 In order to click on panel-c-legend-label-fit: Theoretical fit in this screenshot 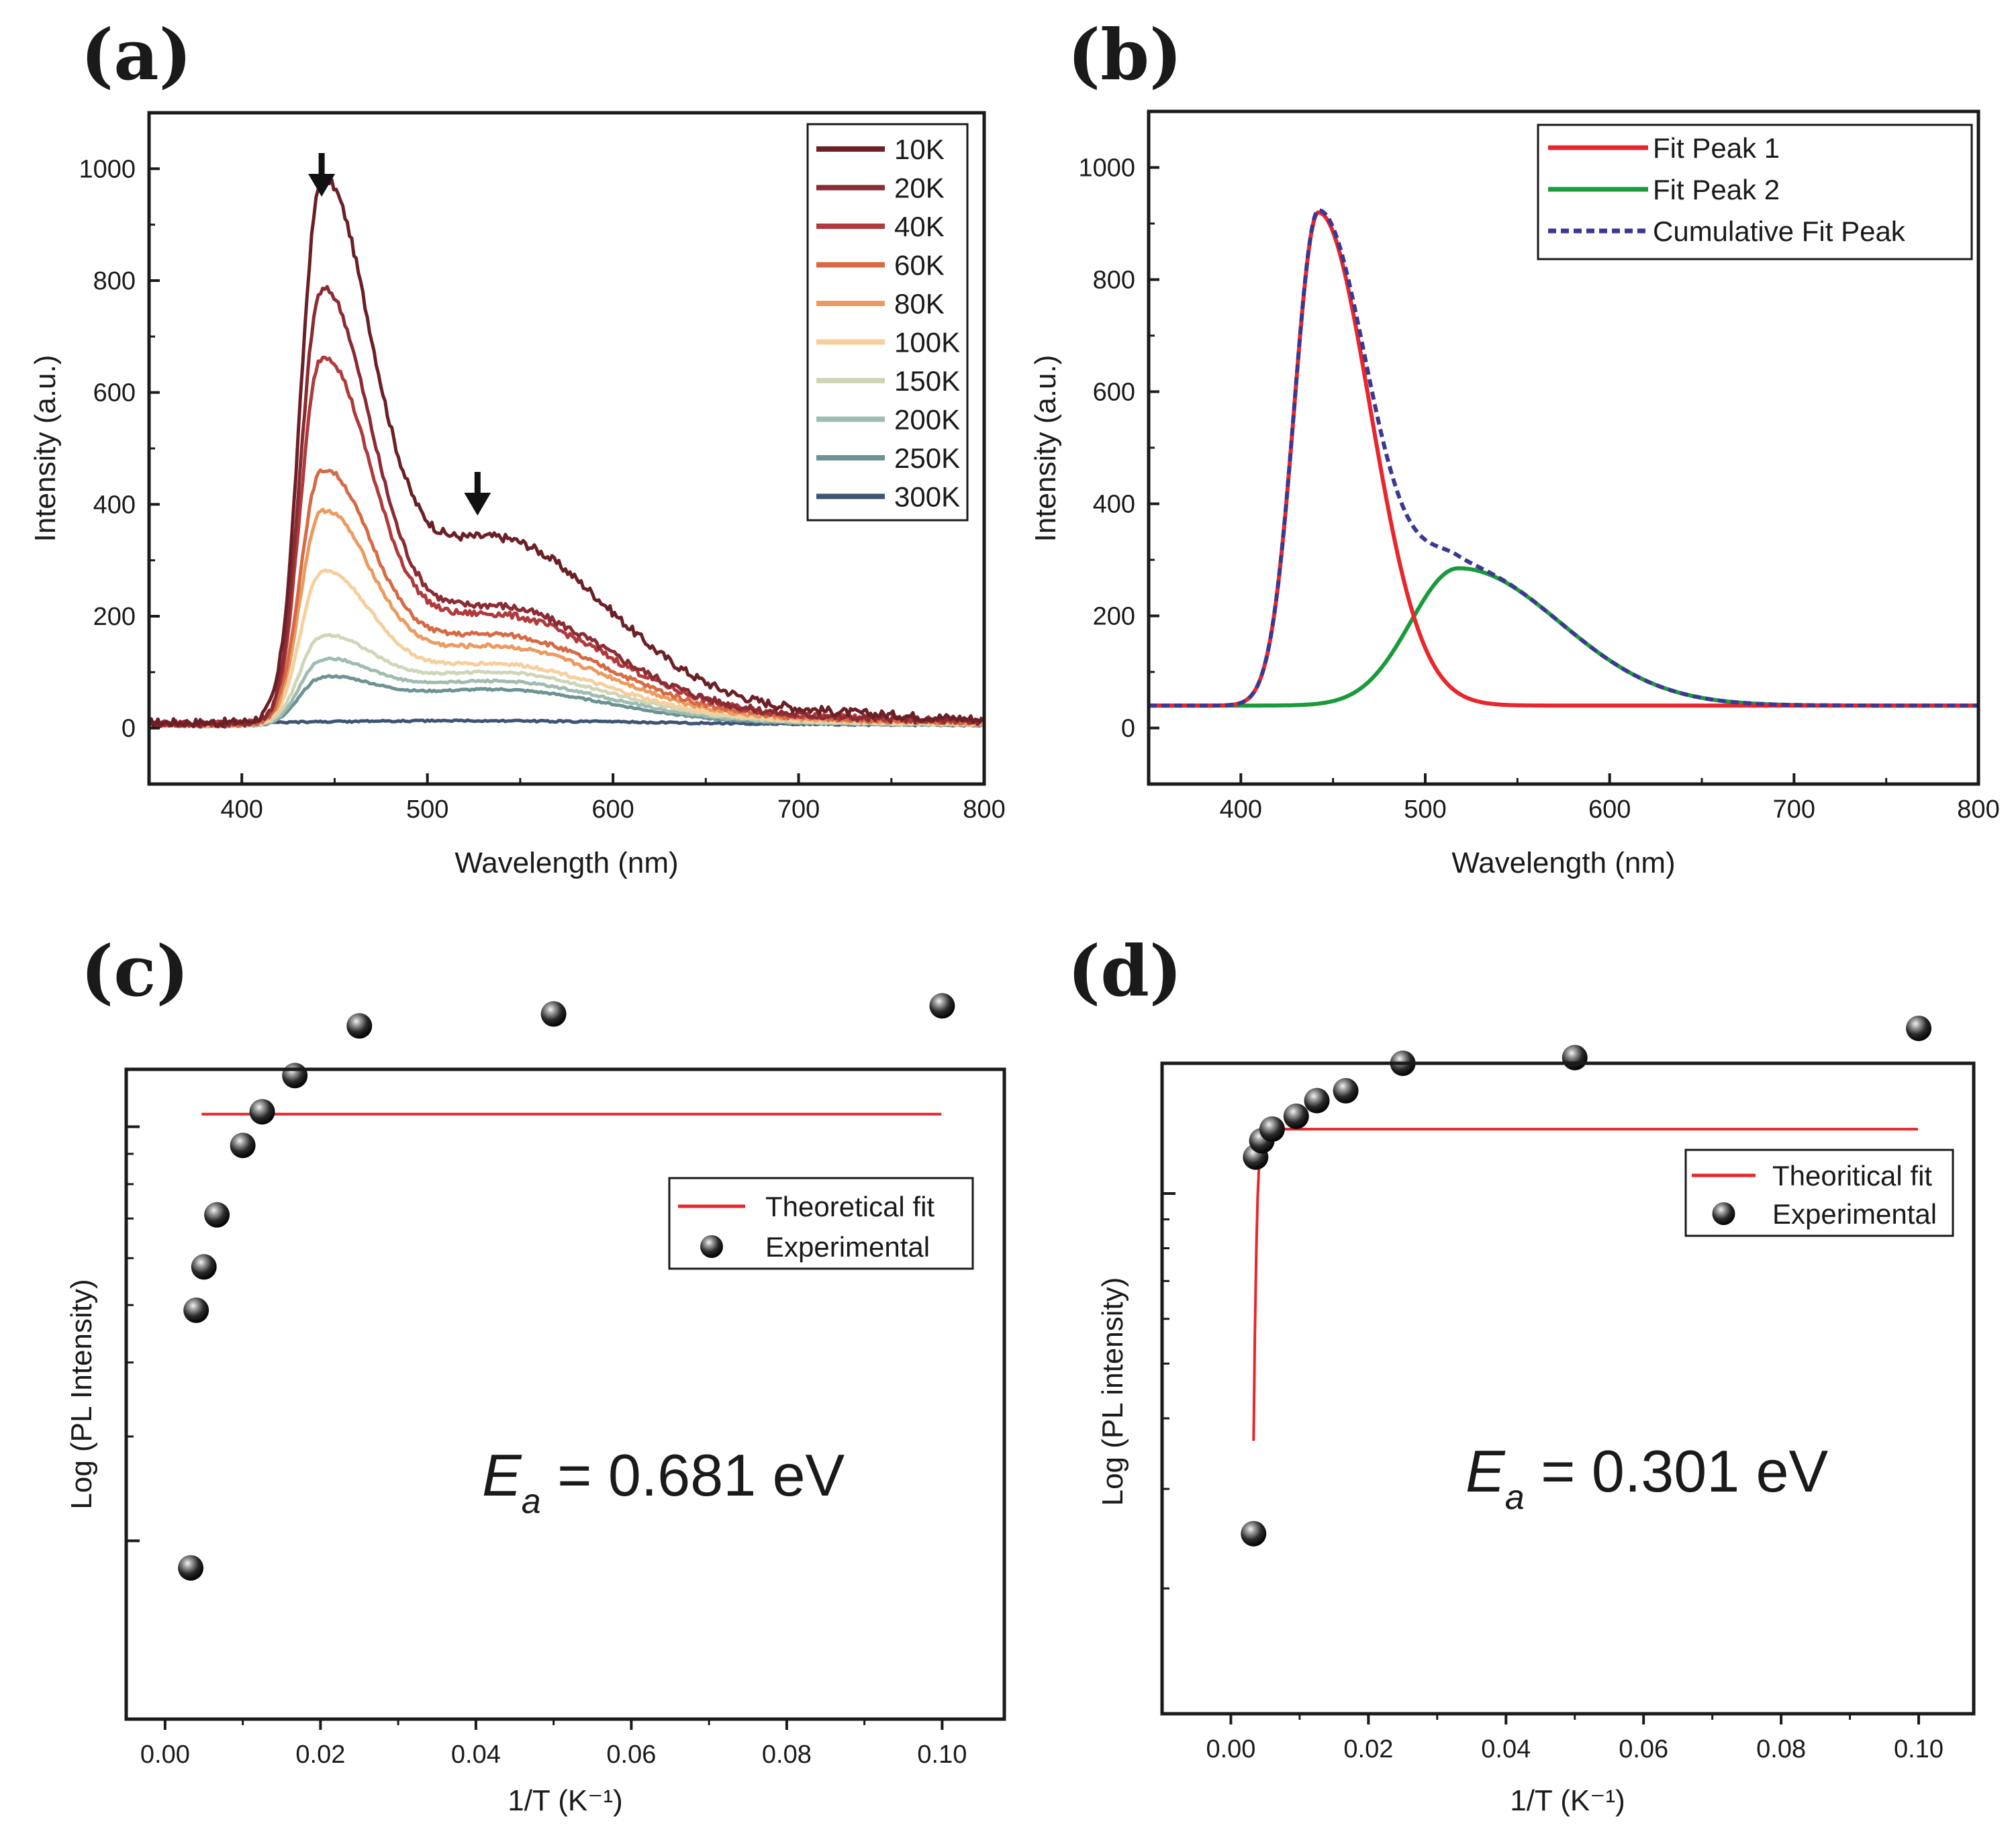, I will do `click(849, 1207)`.